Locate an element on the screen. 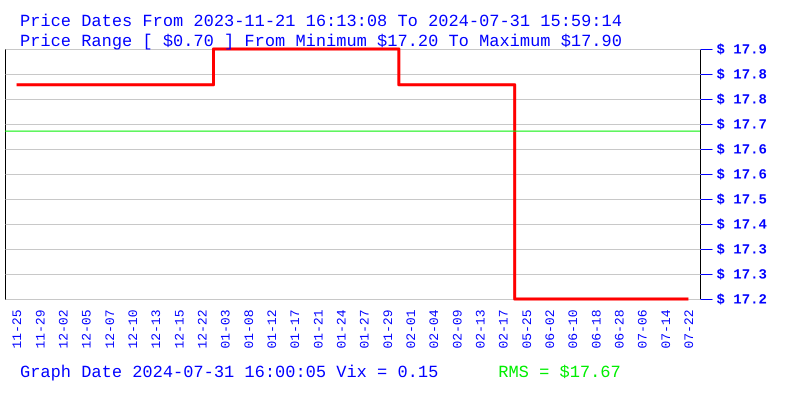 Image resolution: width=800 pixels, height=400 pixels. x-tick-label: 05-25 is located at coordinates (527, 329).